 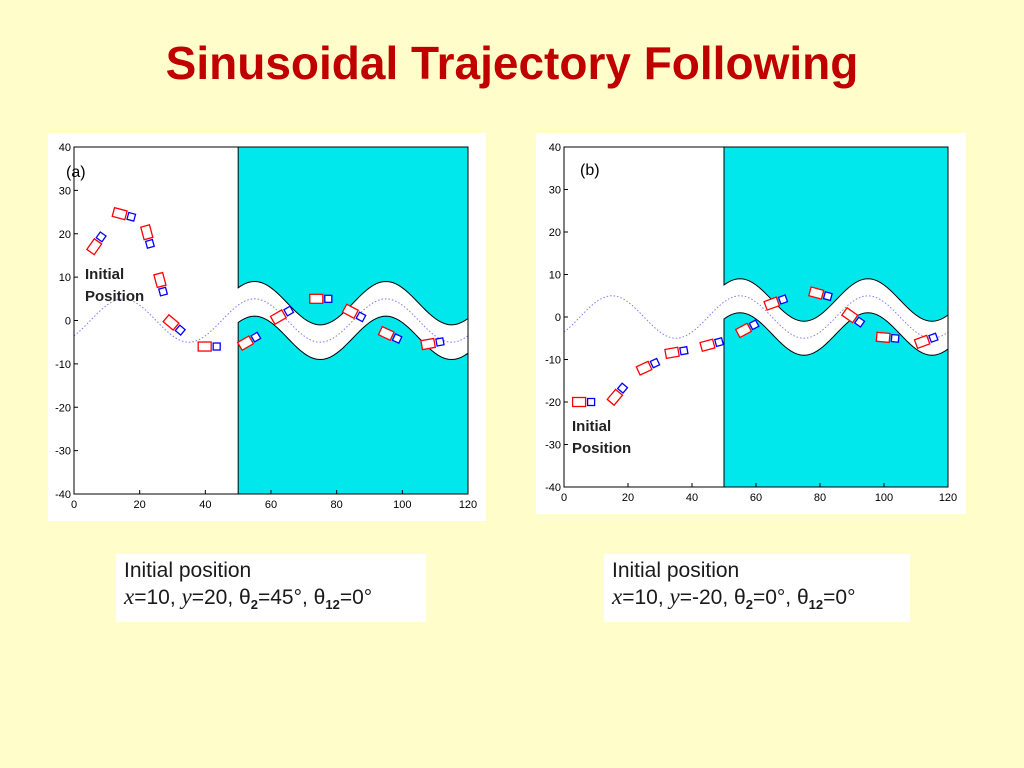 I want to click on caption-b-heading: Initial position, so click(x=676, y=570).